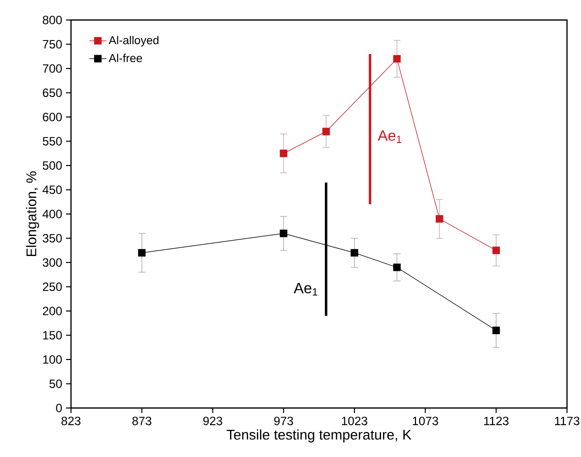 The width and height of the screenshot is (581, 457). I want to click on y-tick-label: 650, so click(52, 93).